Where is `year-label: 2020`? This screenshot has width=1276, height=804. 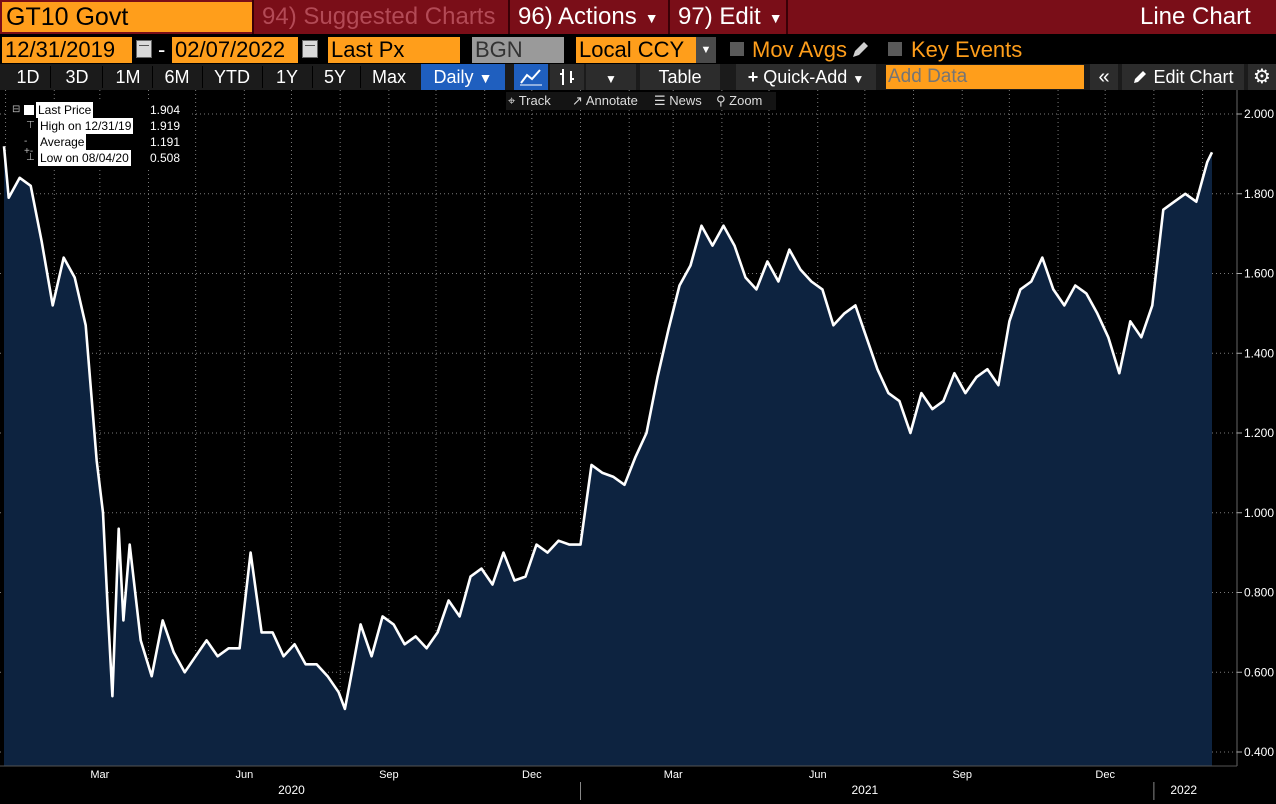 year-label: 2020 is located at coordinates (291, 790).